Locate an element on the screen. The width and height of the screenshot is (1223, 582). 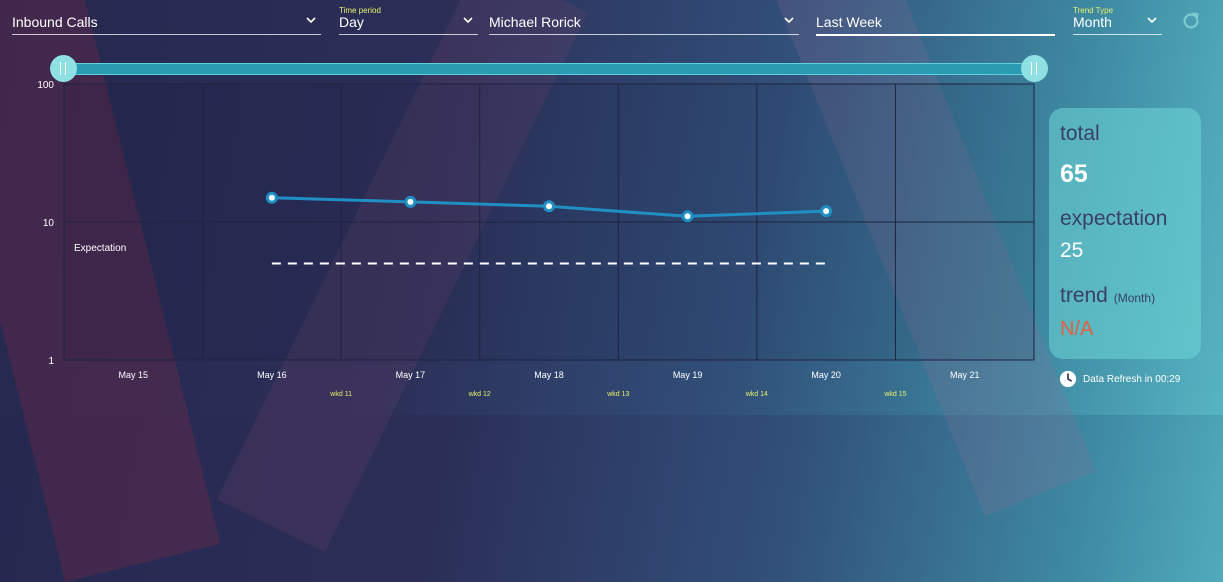
data-refresh-info: Data Refresh in 00:29 is located at coordinates (1119, 379).